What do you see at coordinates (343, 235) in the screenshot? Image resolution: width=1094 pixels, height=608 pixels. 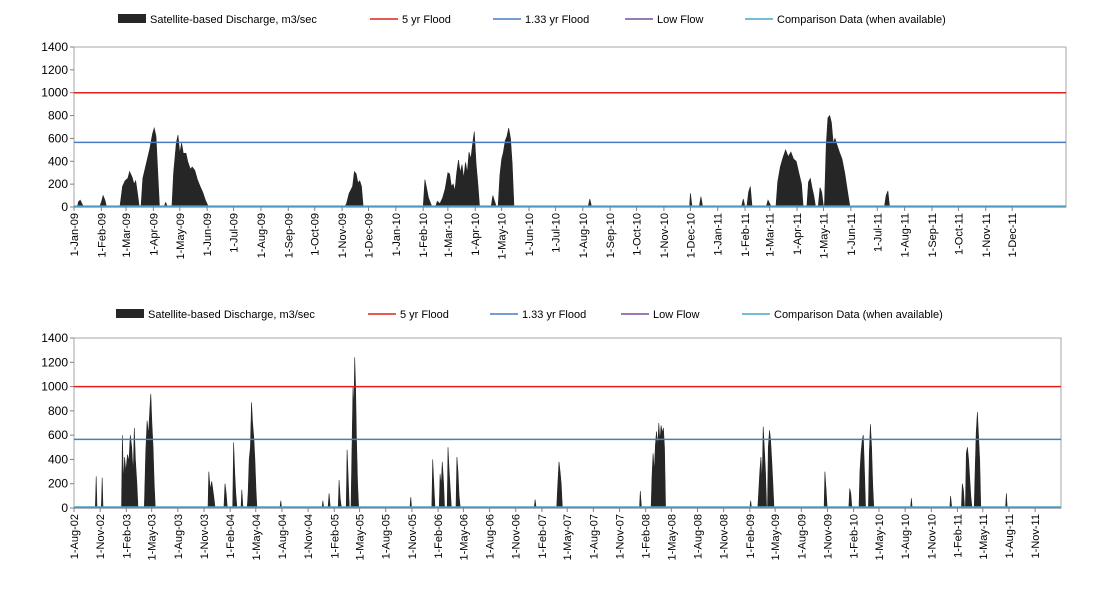 I see `x-tick-label: 1-Nov-09` at bounding box center [343, 235].